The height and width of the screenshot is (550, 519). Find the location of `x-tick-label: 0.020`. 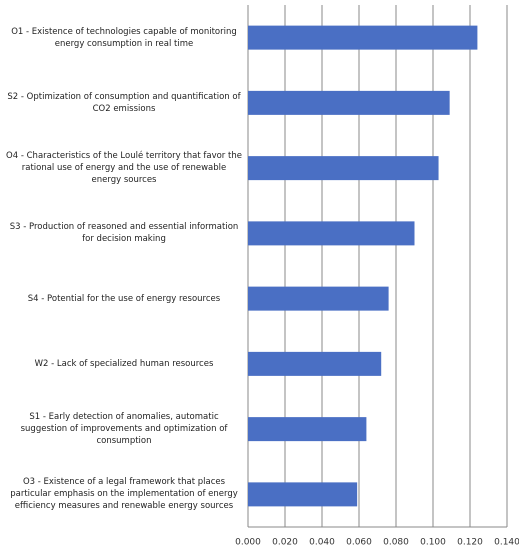

x-tick-label: 0.020 is located at coordinates (285, 543).